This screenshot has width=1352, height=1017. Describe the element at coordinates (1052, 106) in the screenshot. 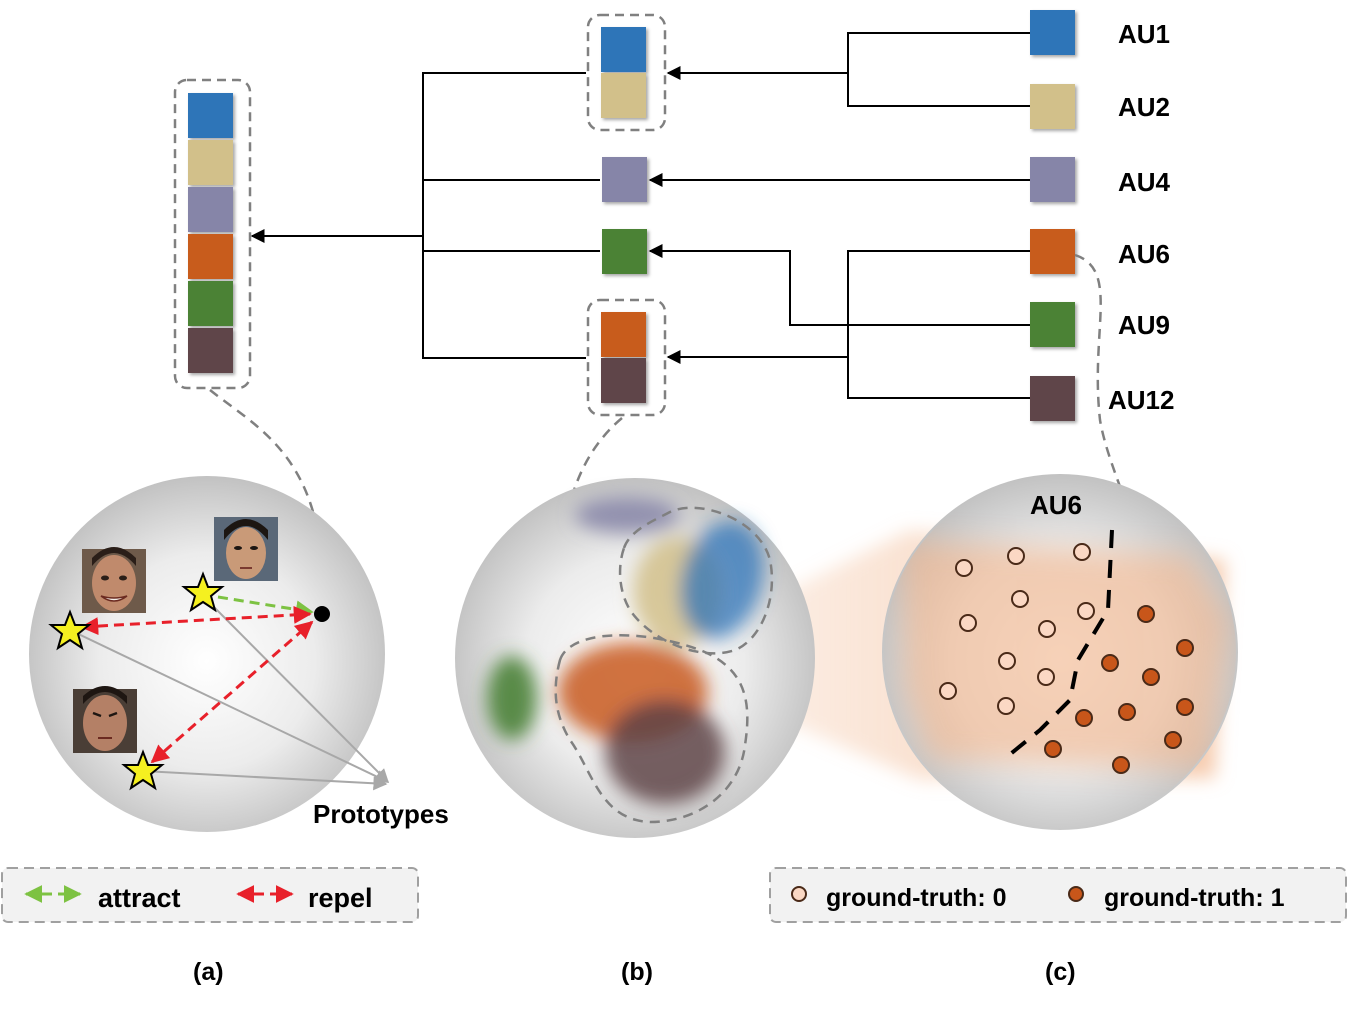

I see `au2-square` at that location.